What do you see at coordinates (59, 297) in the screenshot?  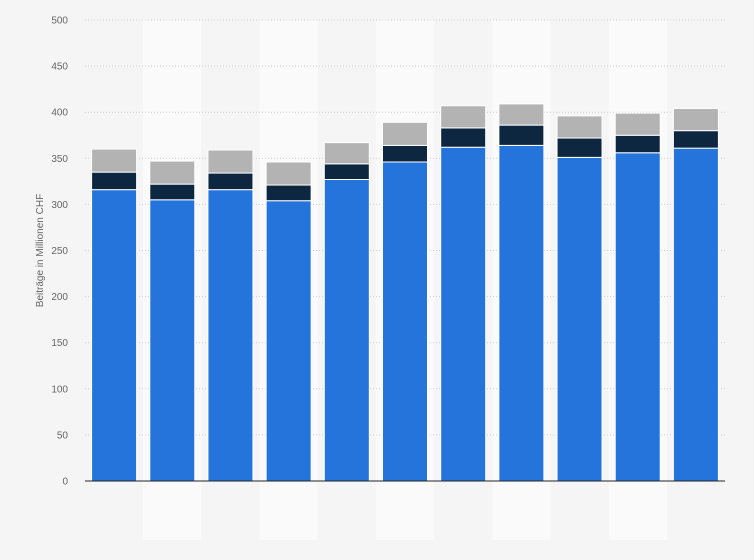 I see `y-tick-label: 200` at bounding box center [59, 297].